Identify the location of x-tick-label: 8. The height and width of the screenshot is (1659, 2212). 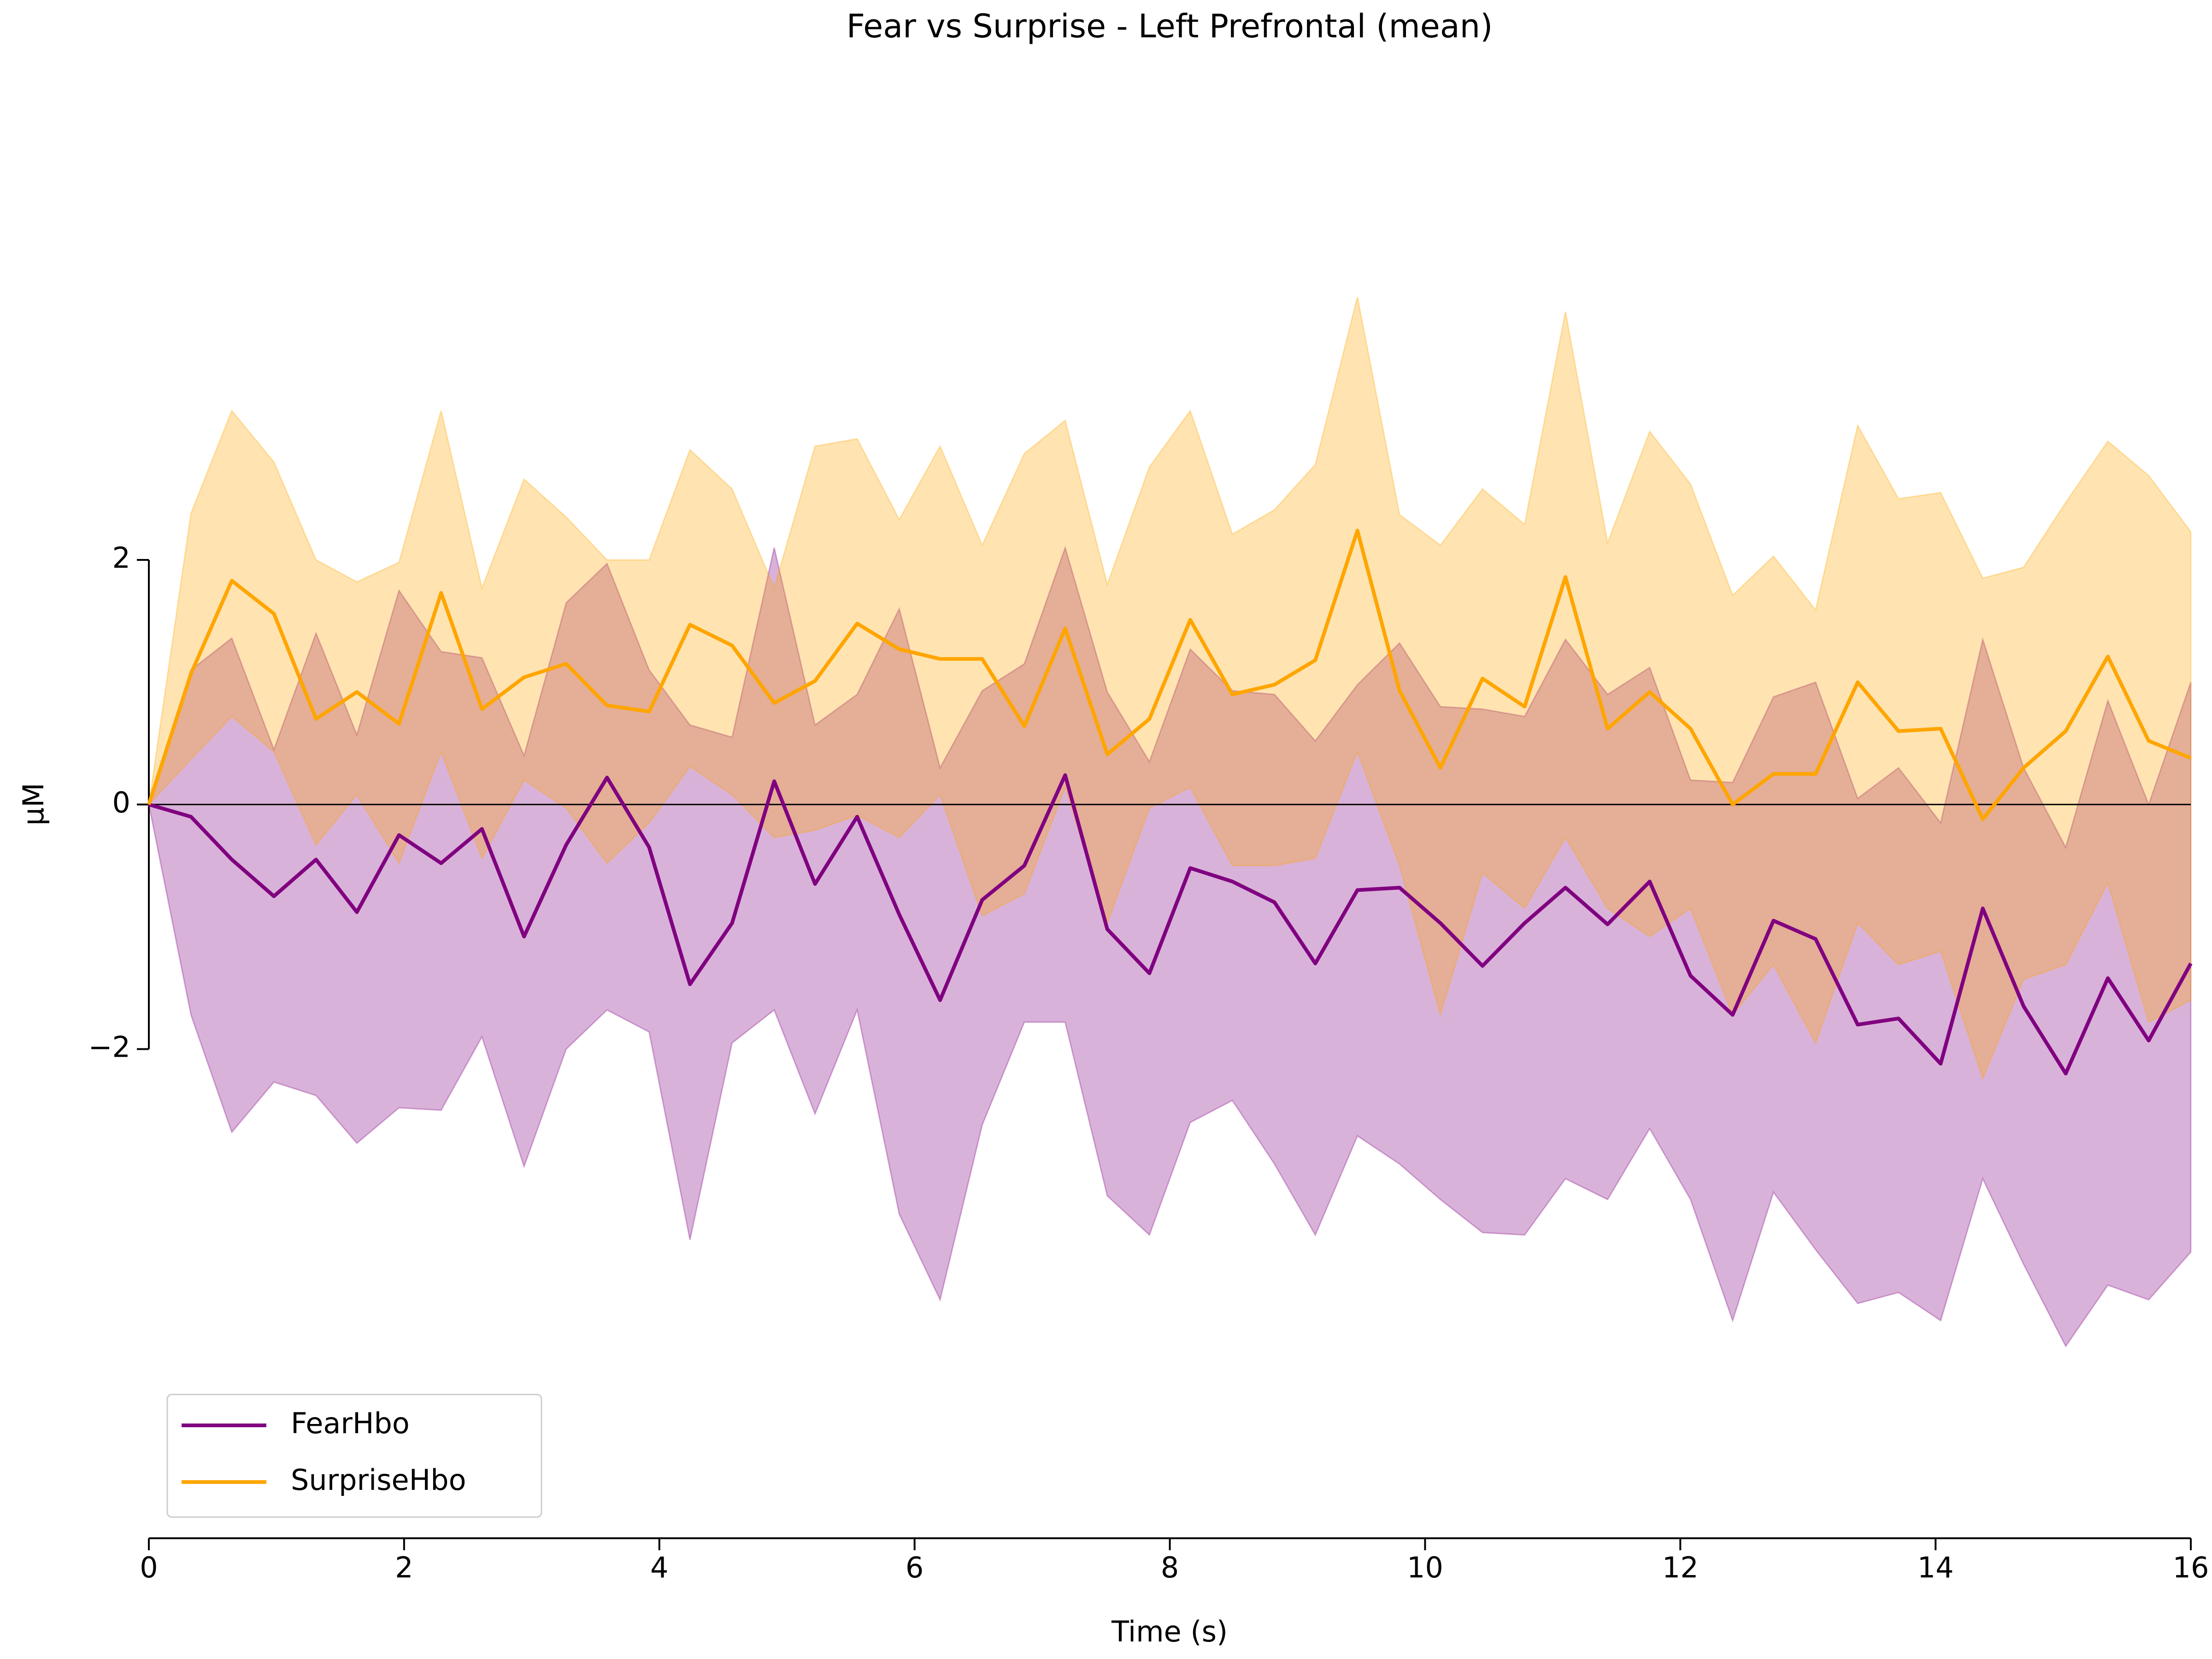
(1170, 1567).